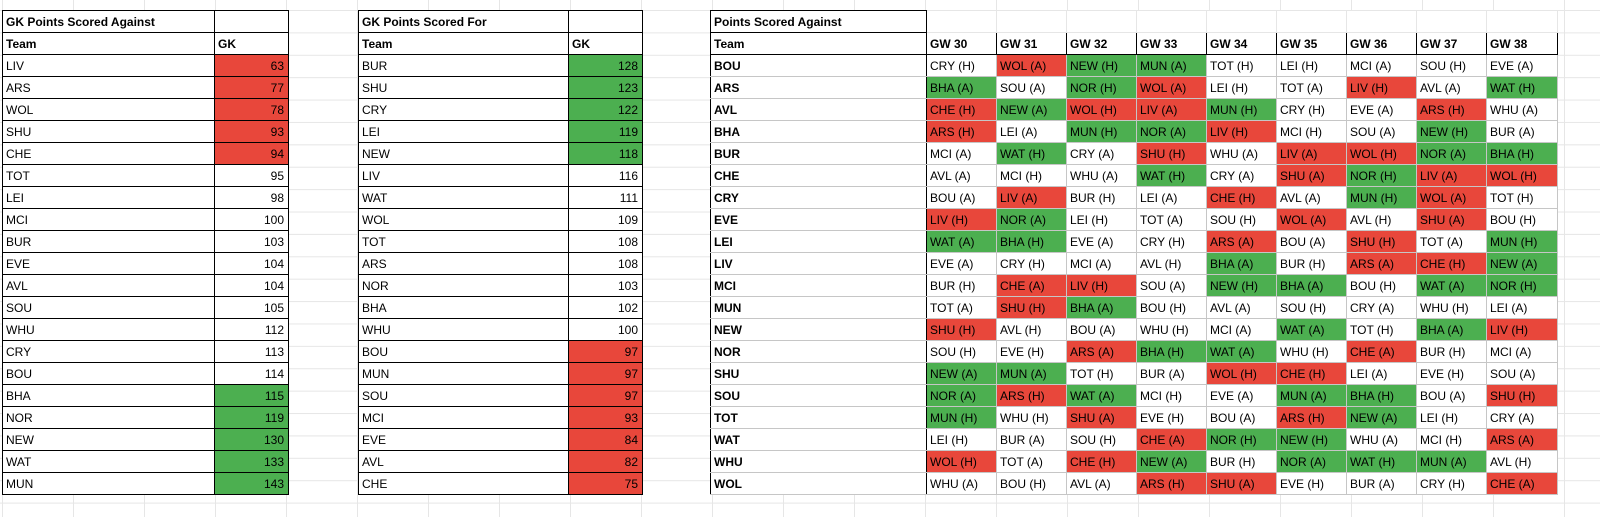  What do you see at coordinates (108, 395) in the screenshot?
I see `team-cell: BHA` at bounding box center [108, 395].